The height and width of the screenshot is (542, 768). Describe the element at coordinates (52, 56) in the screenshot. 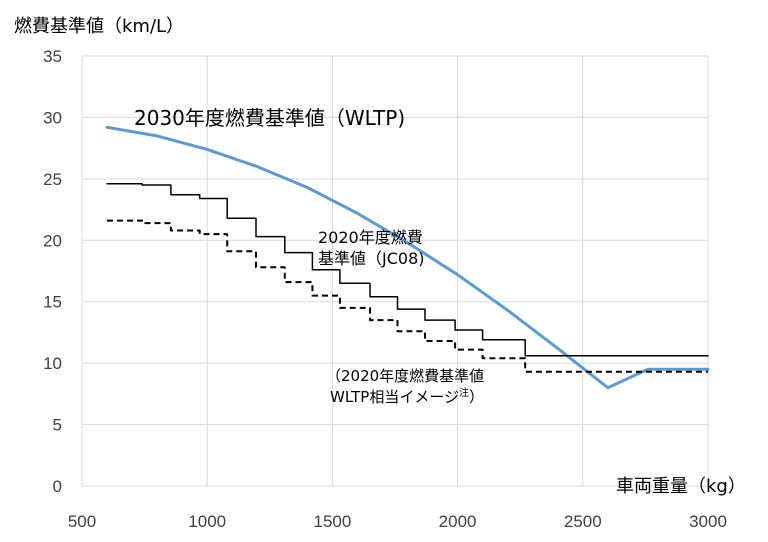

I see `y-tick-label: 35` at that location.